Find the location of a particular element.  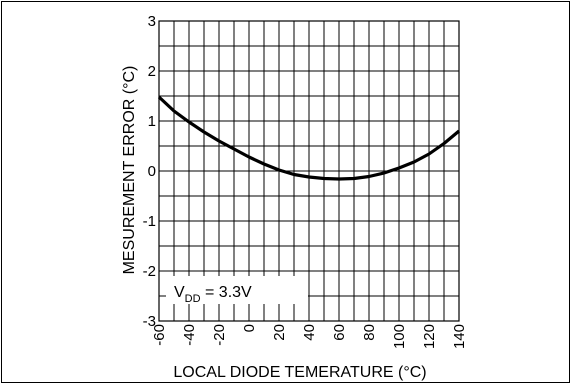

x-tick-label: -20 is located at coordinates (219, 335).